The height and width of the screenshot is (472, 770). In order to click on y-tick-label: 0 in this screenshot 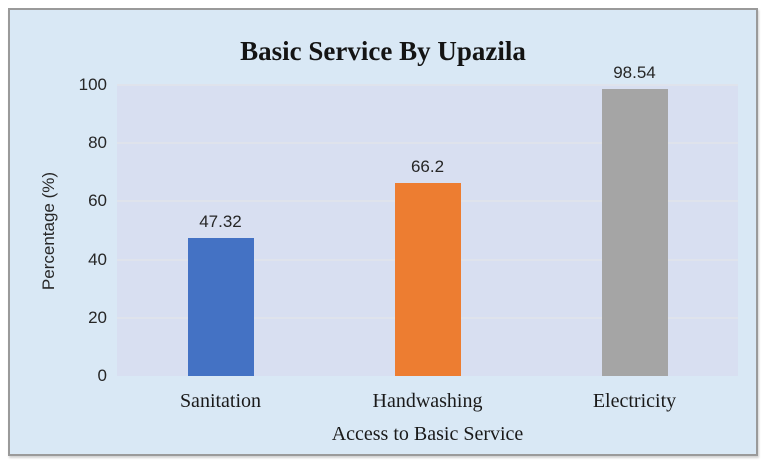, I will do `click(102, 375)`.